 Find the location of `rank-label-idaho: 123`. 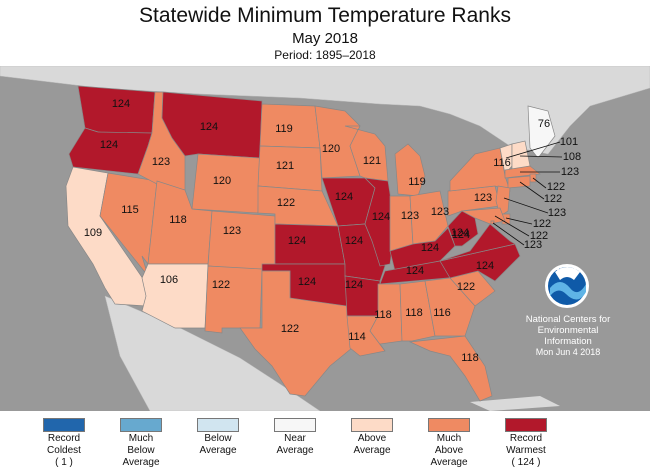

rank-label-idaho: 123 is located at coordinates (161, 162).